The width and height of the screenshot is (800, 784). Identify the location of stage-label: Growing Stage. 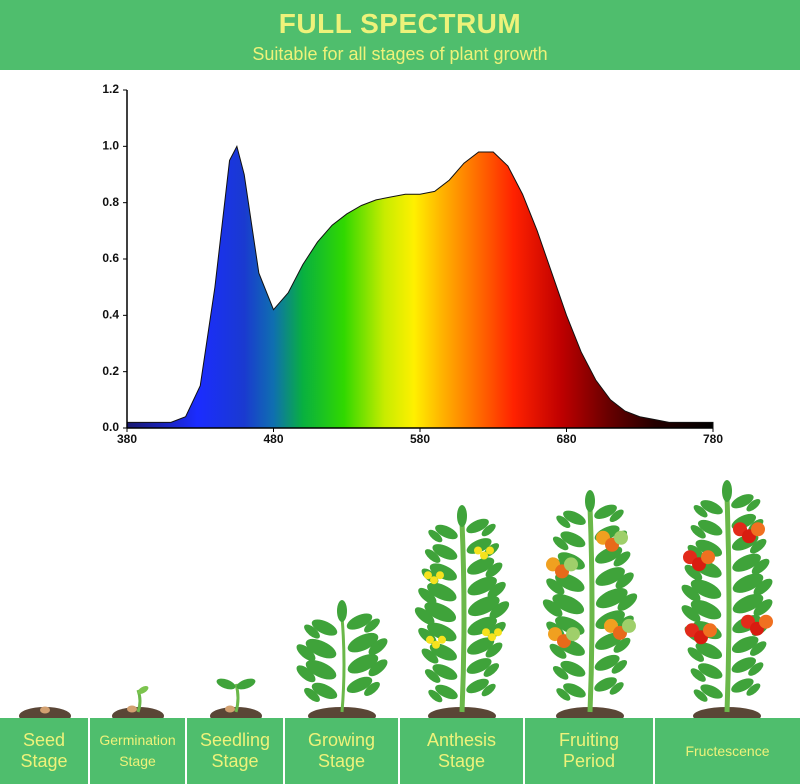
(342, 751).